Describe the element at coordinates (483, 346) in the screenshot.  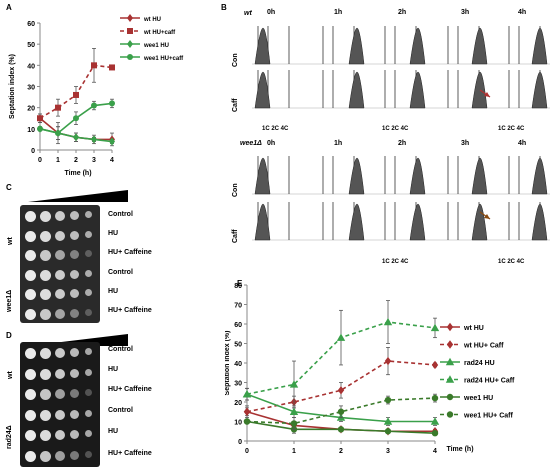
I see `legend-label: wt HU+ Caff` at that location.